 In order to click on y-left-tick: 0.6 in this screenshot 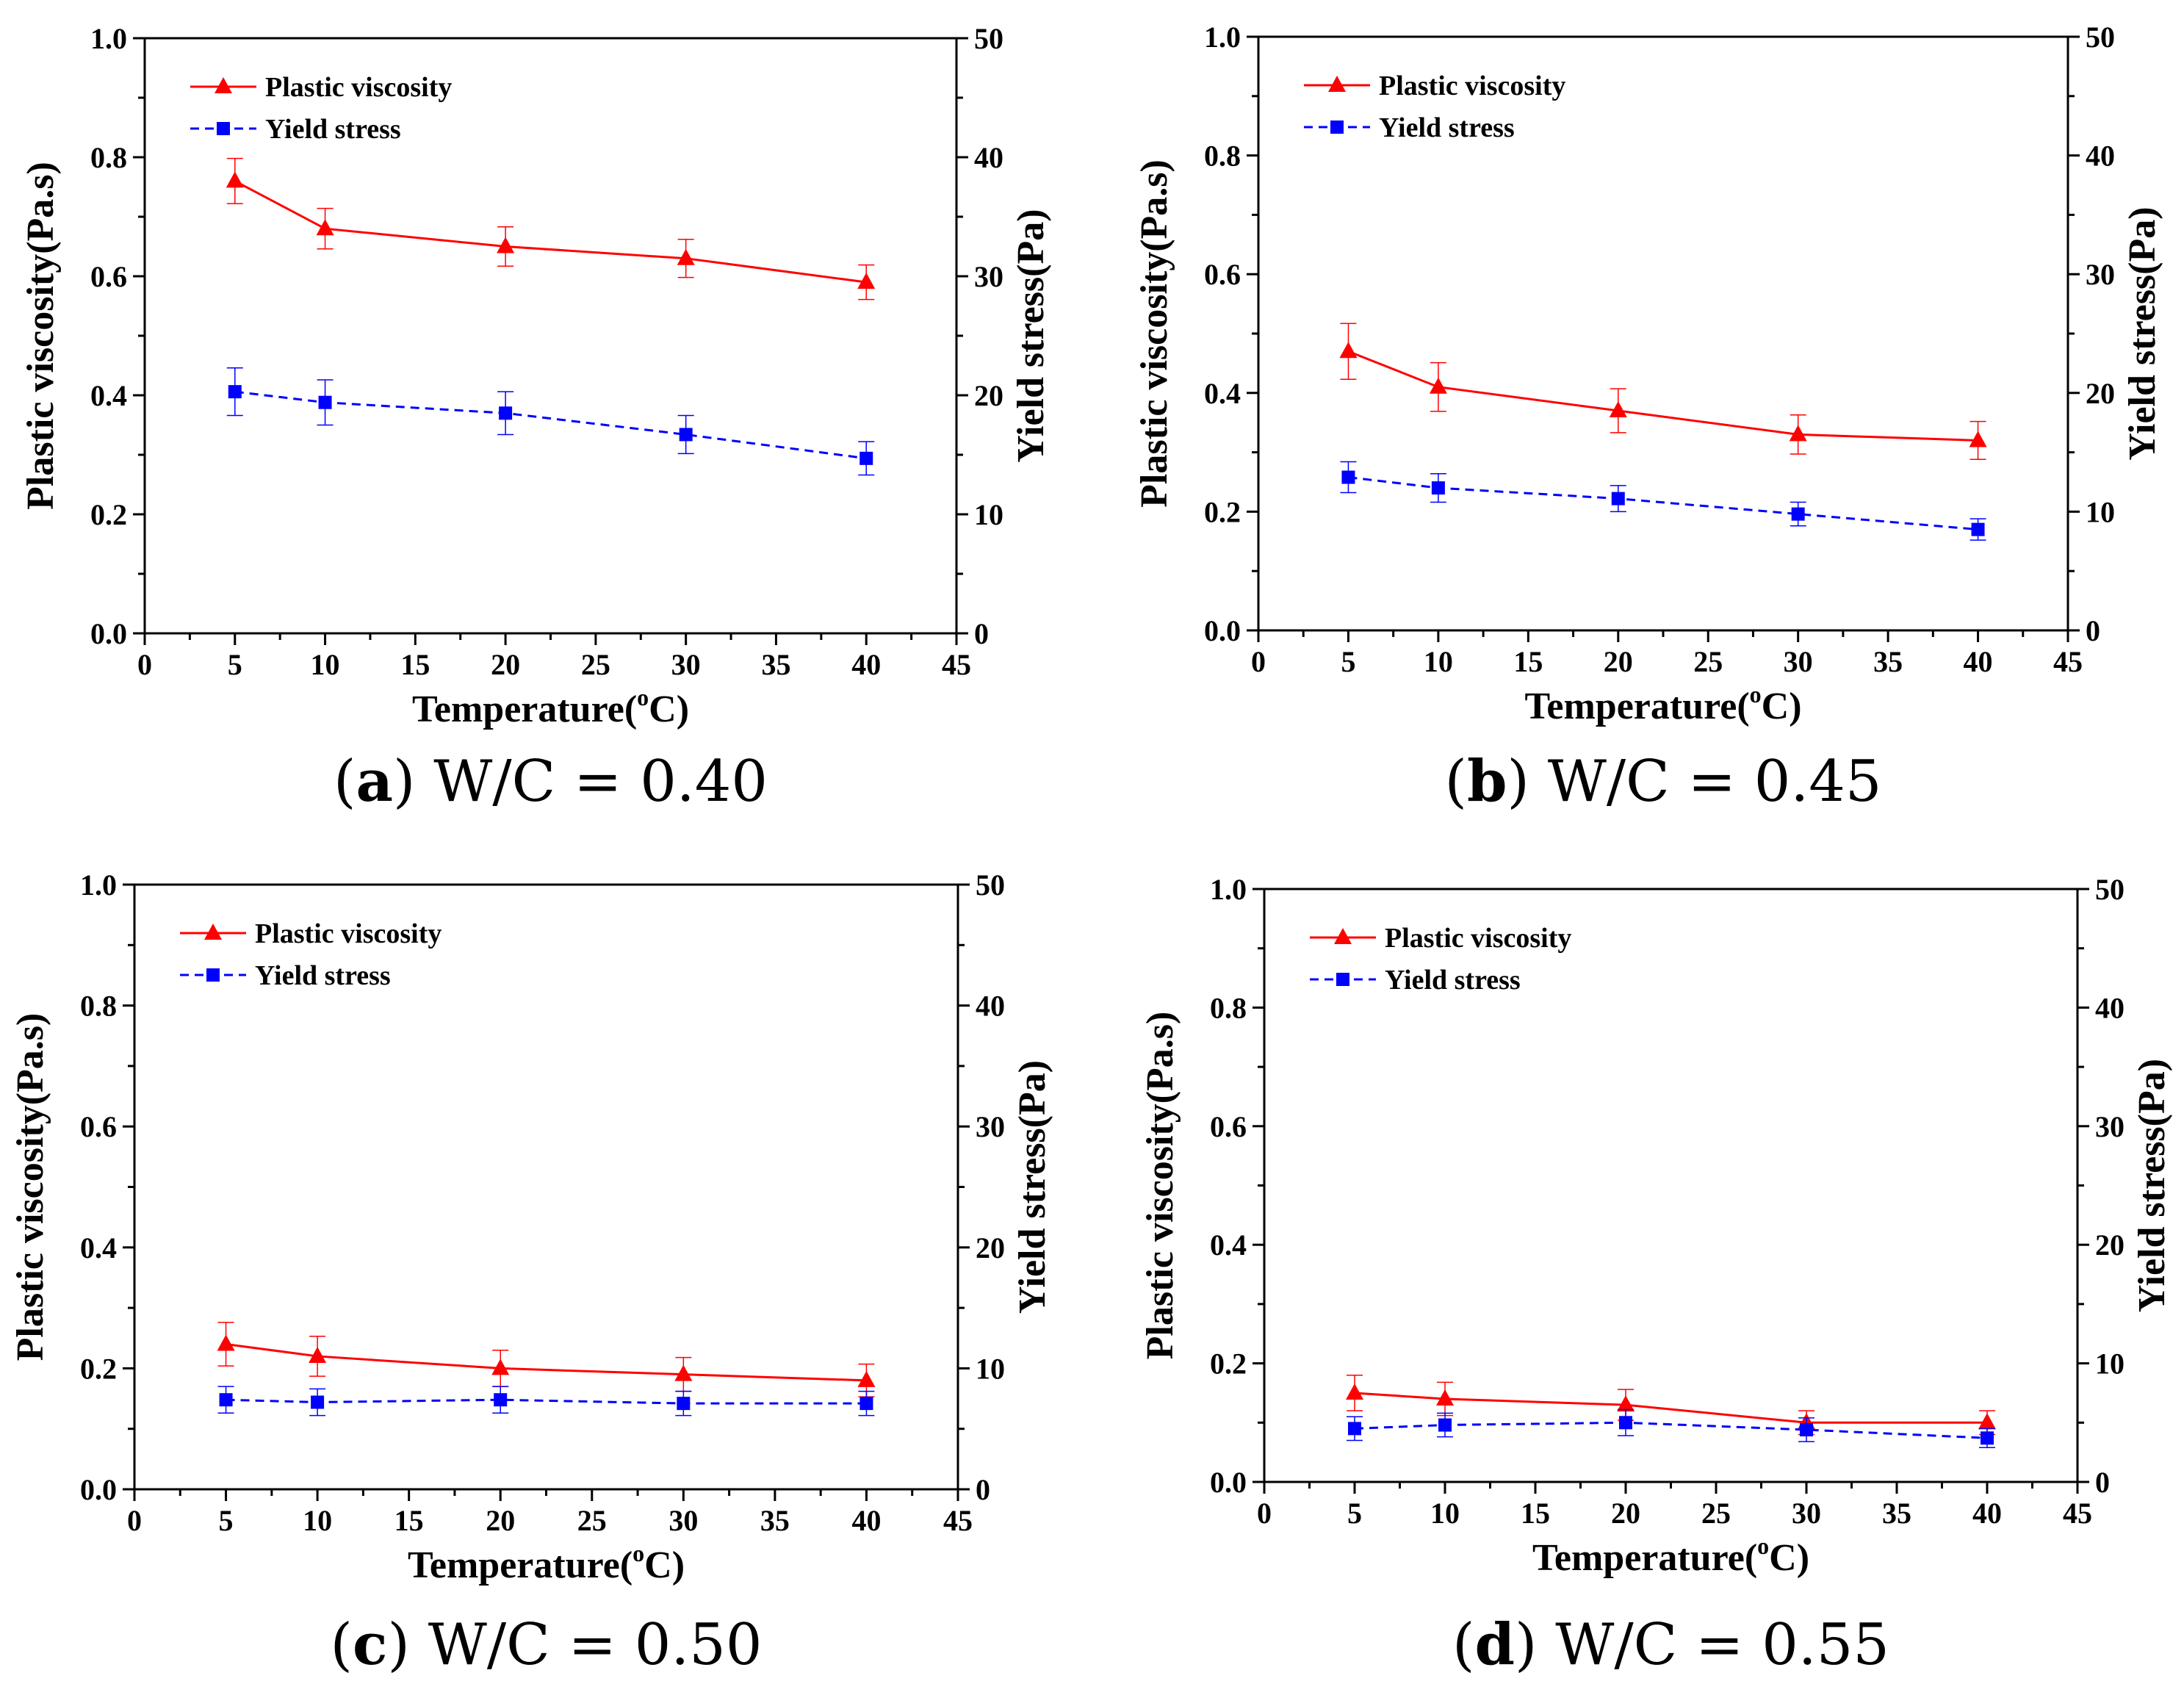, I will do `click(107, 1104)`.